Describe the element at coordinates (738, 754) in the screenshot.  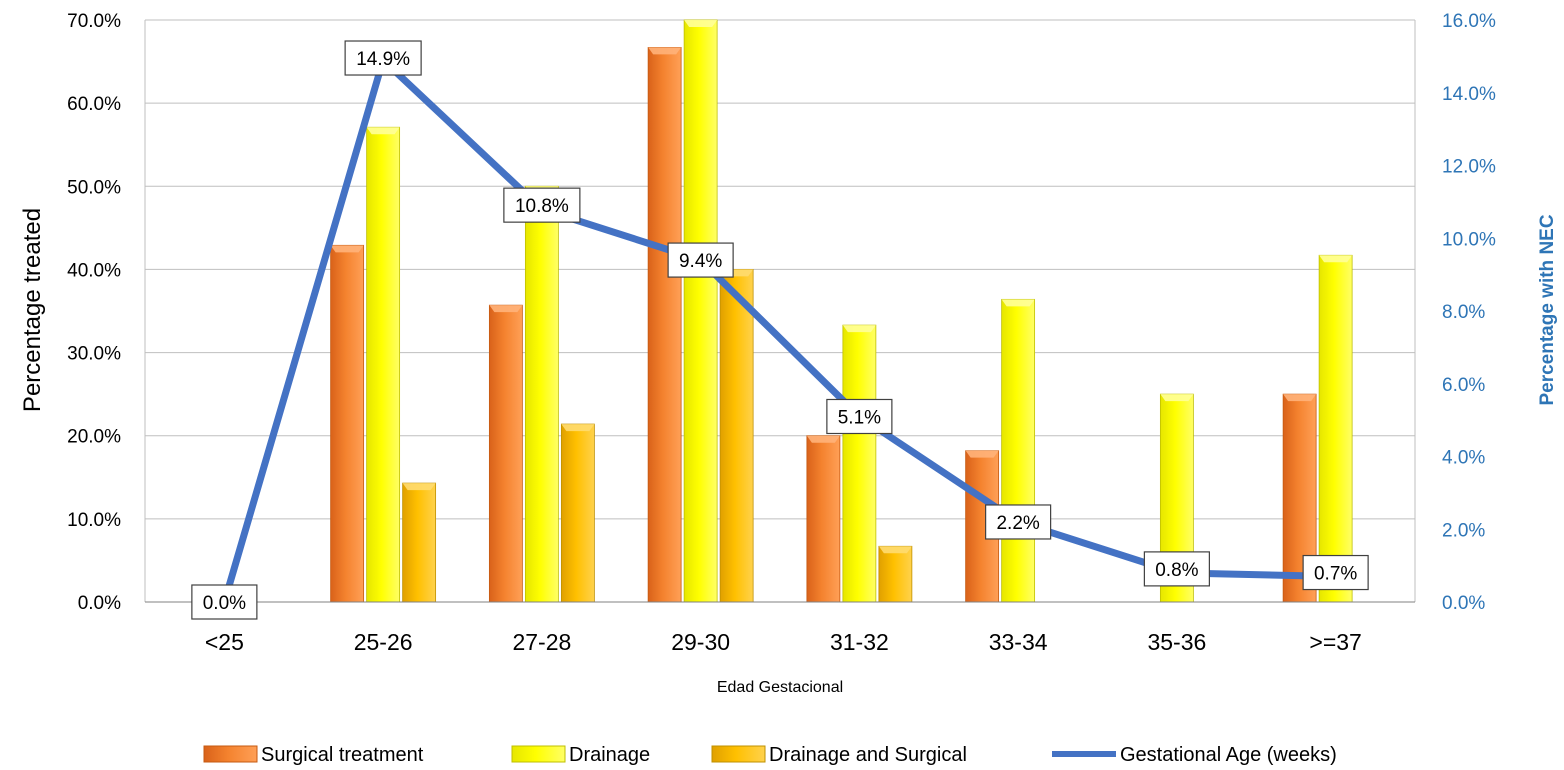
I see `legend-swatch-drainage-and-surgical` at that location.